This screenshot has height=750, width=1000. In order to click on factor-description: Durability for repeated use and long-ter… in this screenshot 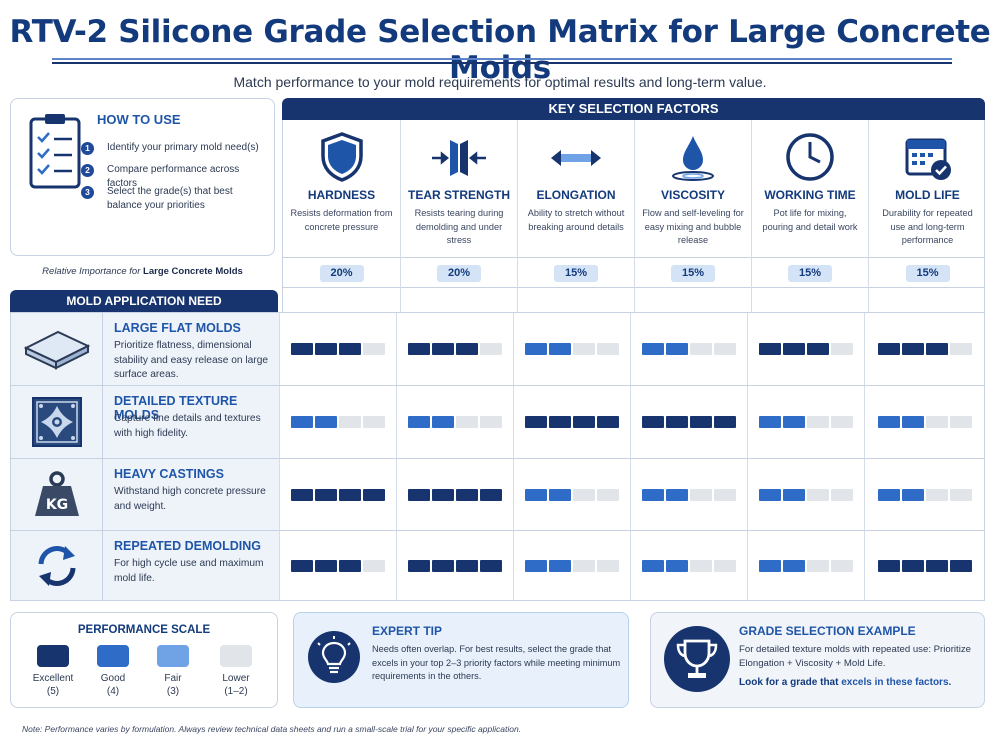, I will do `click(927, 226)`.